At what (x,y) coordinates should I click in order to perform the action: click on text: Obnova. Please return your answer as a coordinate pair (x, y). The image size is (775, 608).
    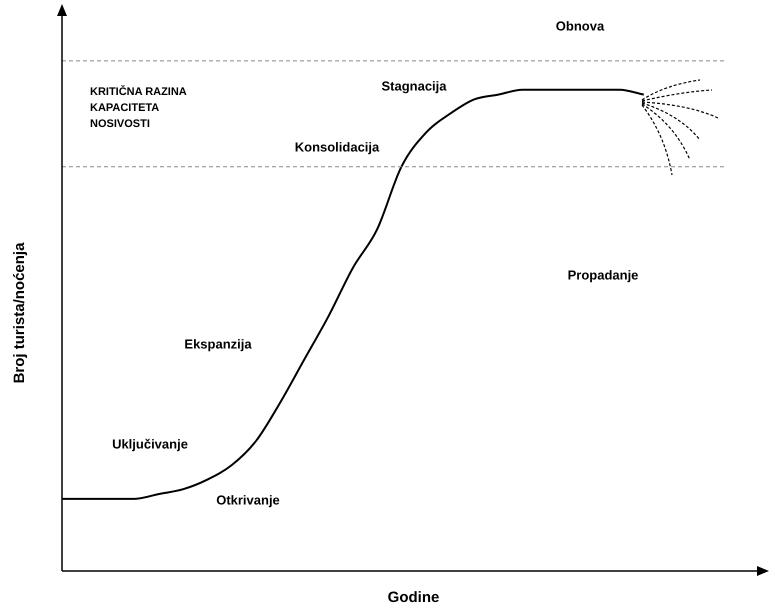
    Looking at the image, I should click on (580, 26).